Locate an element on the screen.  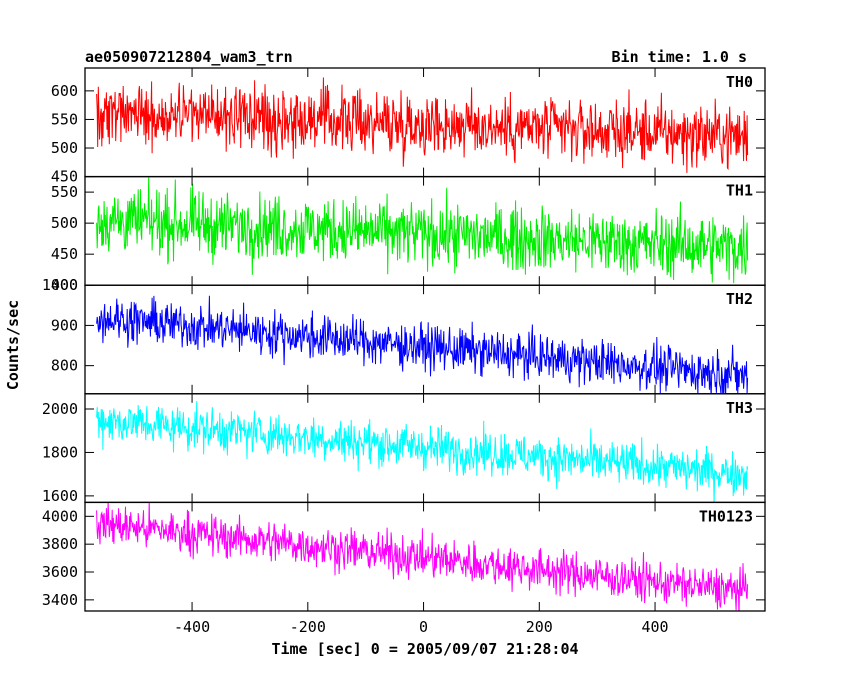
series-name: TH0123 is located at coordinates (726, 516).